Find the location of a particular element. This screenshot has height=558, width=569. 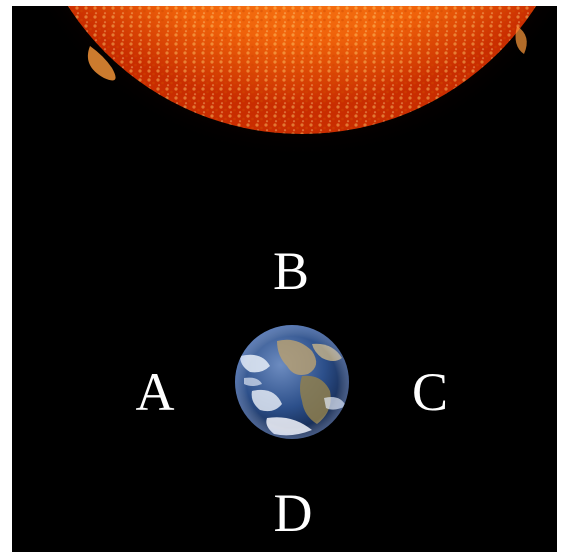

position-label-a: A is located at coordinates (155, 392).